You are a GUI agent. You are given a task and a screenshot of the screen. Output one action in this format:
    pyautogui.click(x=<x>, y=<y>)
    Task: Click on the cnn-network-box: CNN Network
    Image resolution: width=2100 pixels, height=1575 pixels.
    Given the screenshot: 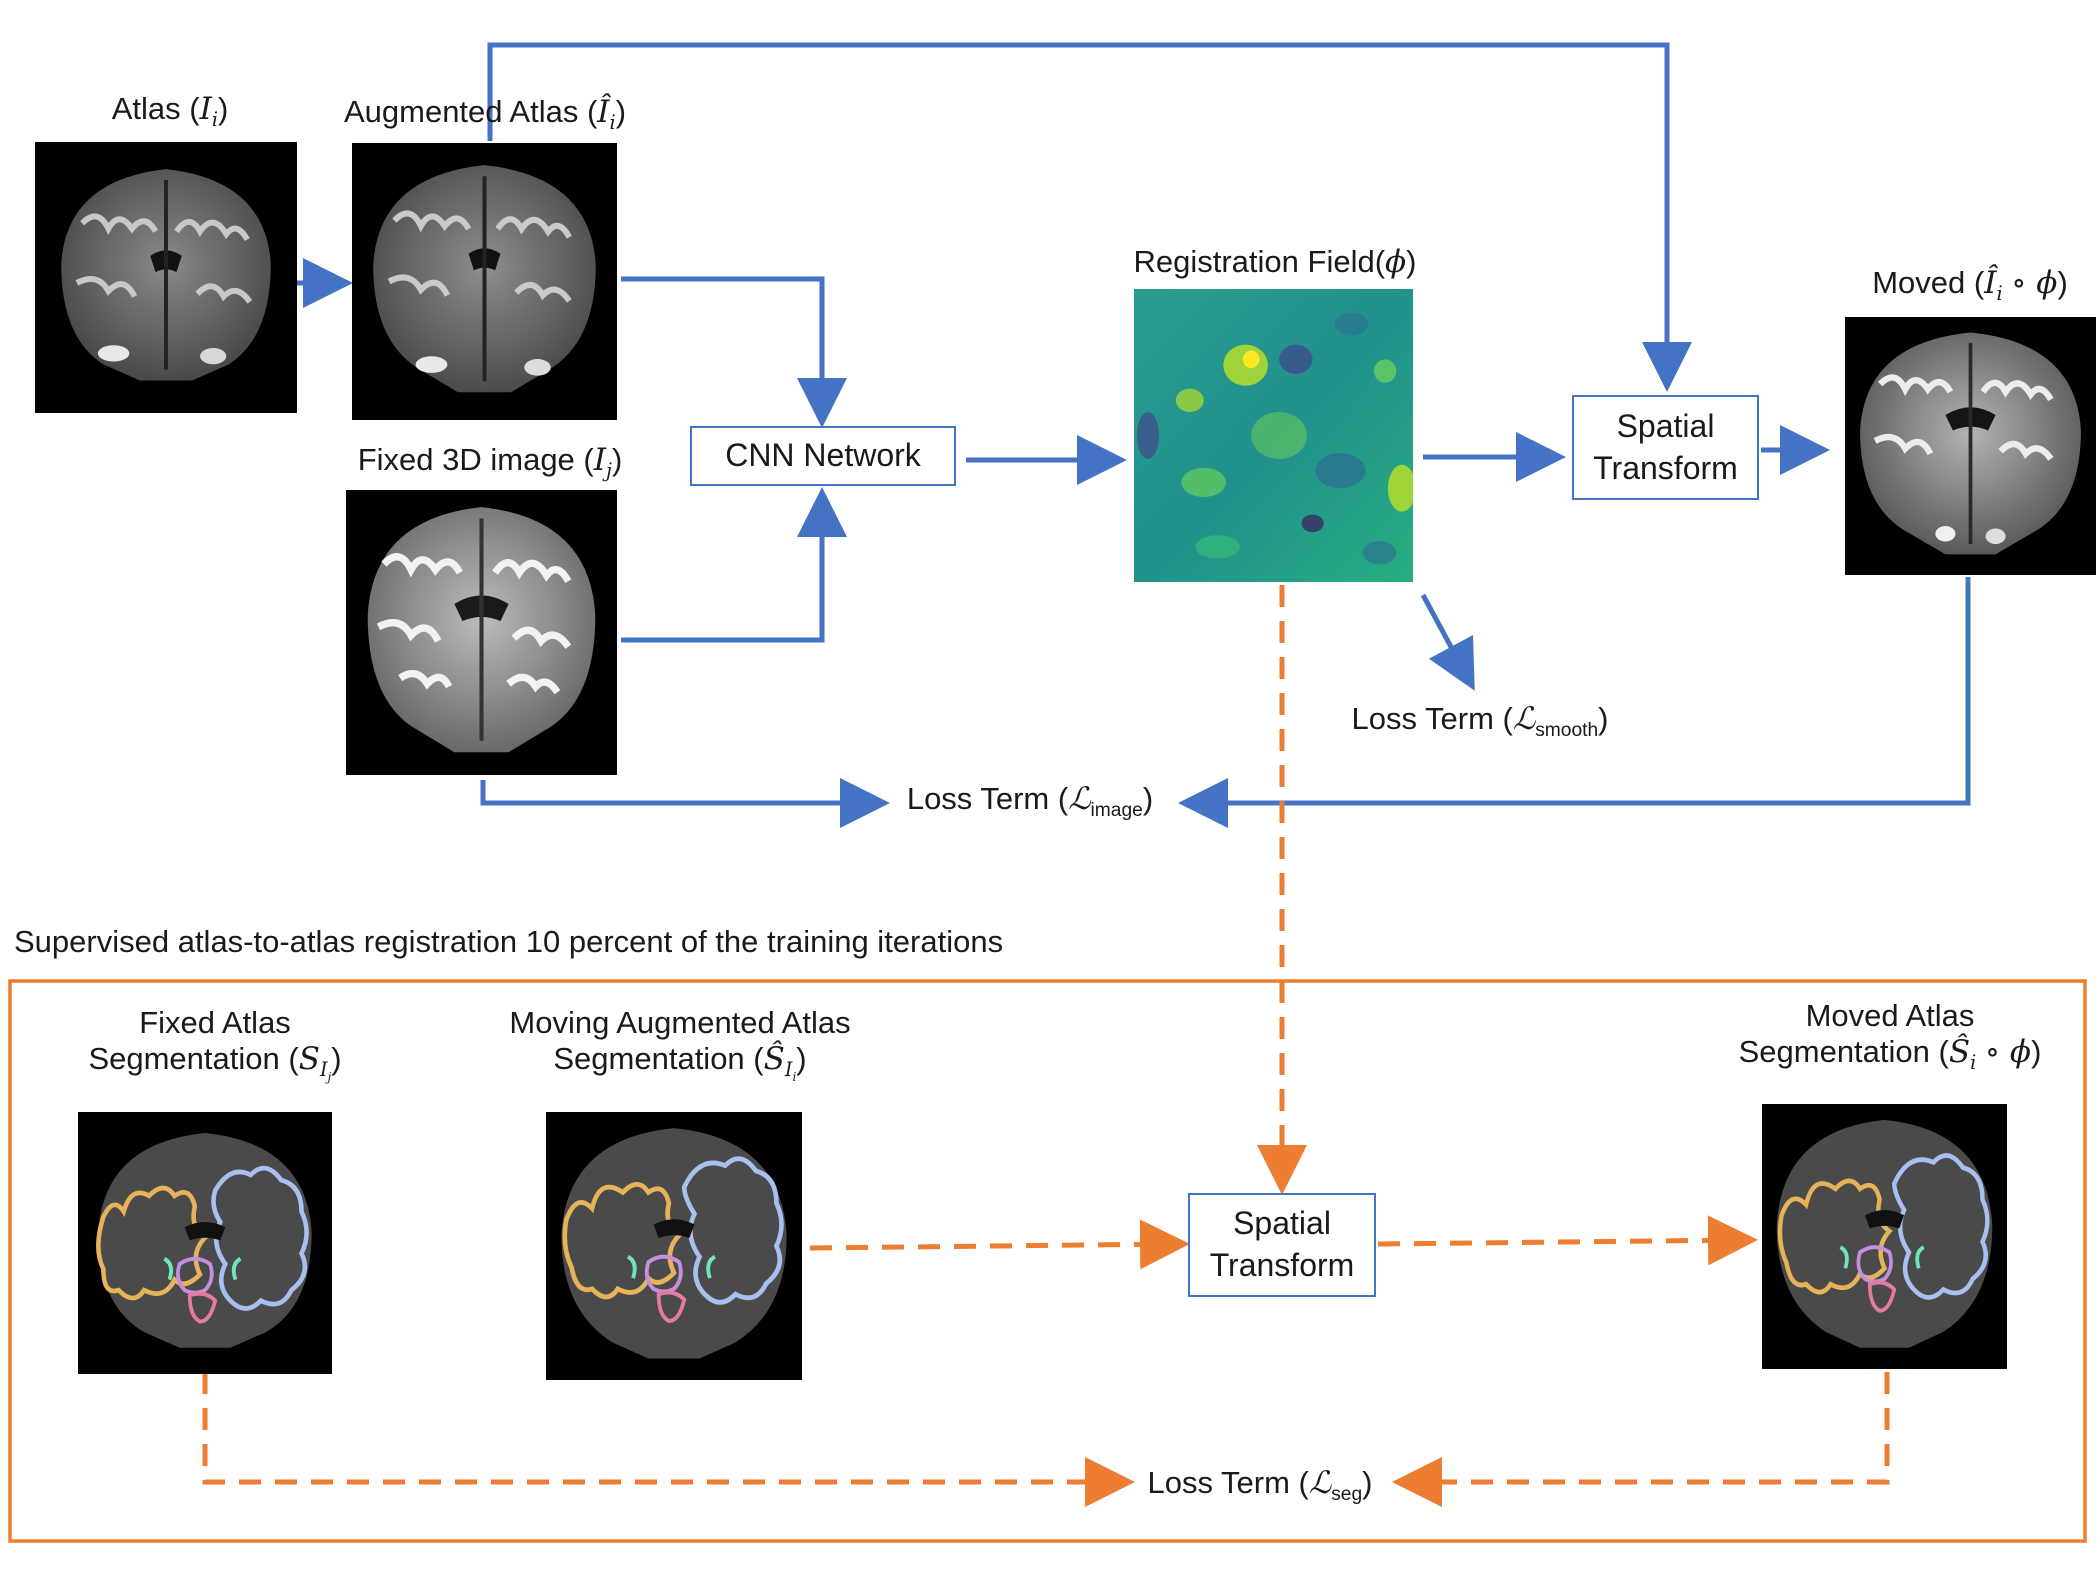 What is the action you would take?
    pyautogui.click(x=823, y=456)
    